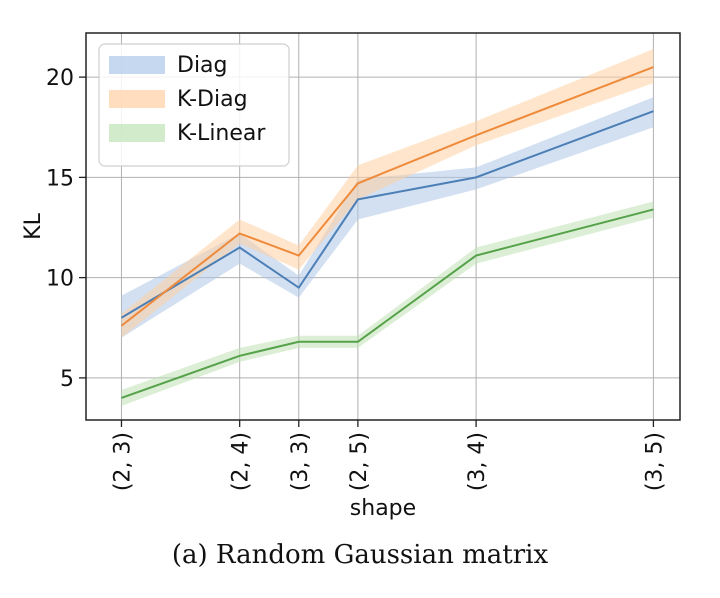  Describe the element at coordinates (137, 133) in the screenshot. I see `legend-swatch-k-linear` at that location.